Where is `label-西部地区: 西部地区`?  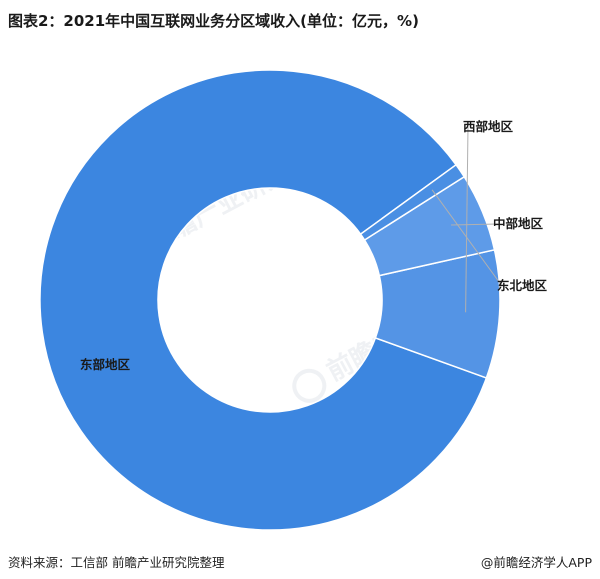 label-西部地区: 西部地区 is located at coordinates (488, 126).